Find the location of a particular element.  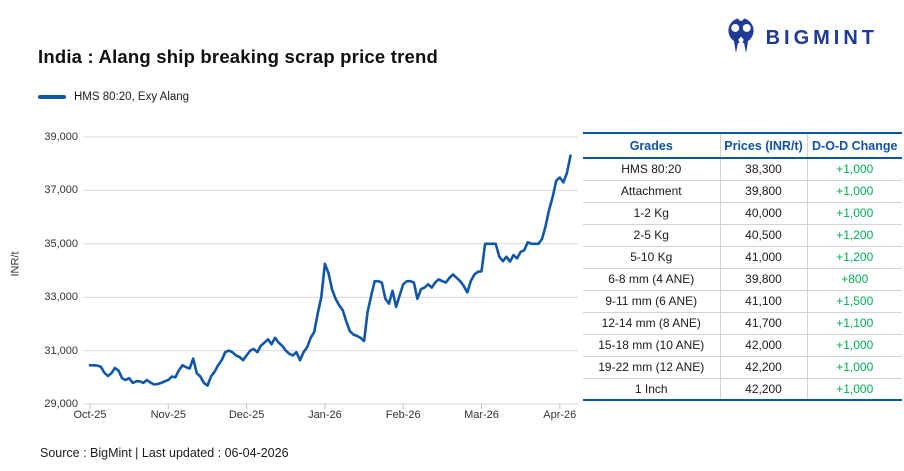

x-tick-label: Nov-25 is located at coordinates (168, 415).